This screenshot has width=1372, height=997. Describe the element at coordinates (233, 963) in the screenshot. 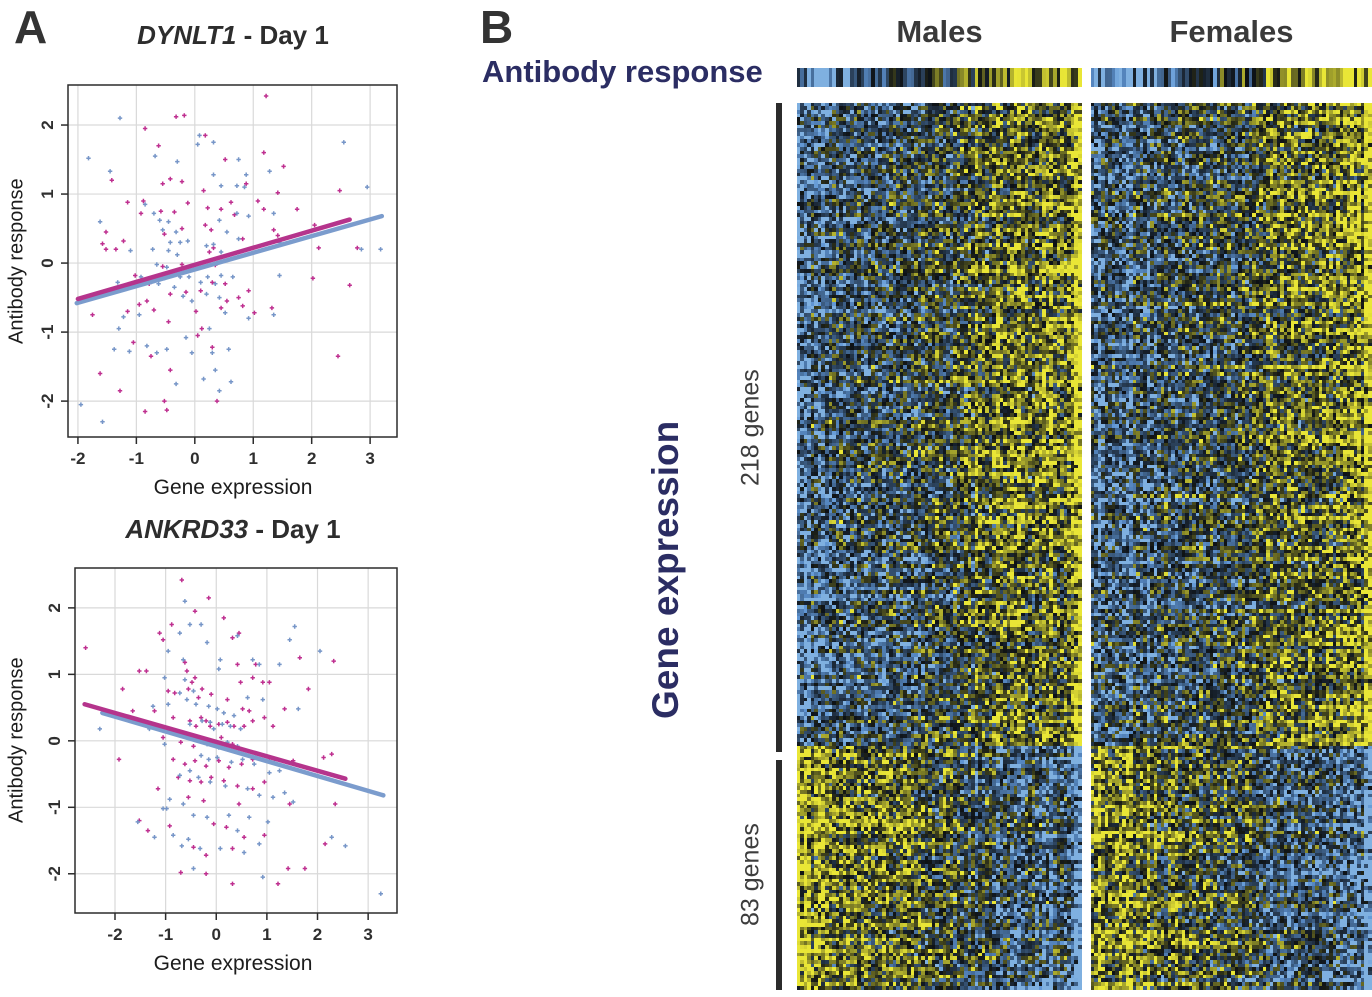

I see `scatter-2-x-axis-label: Gene expression` at that location.